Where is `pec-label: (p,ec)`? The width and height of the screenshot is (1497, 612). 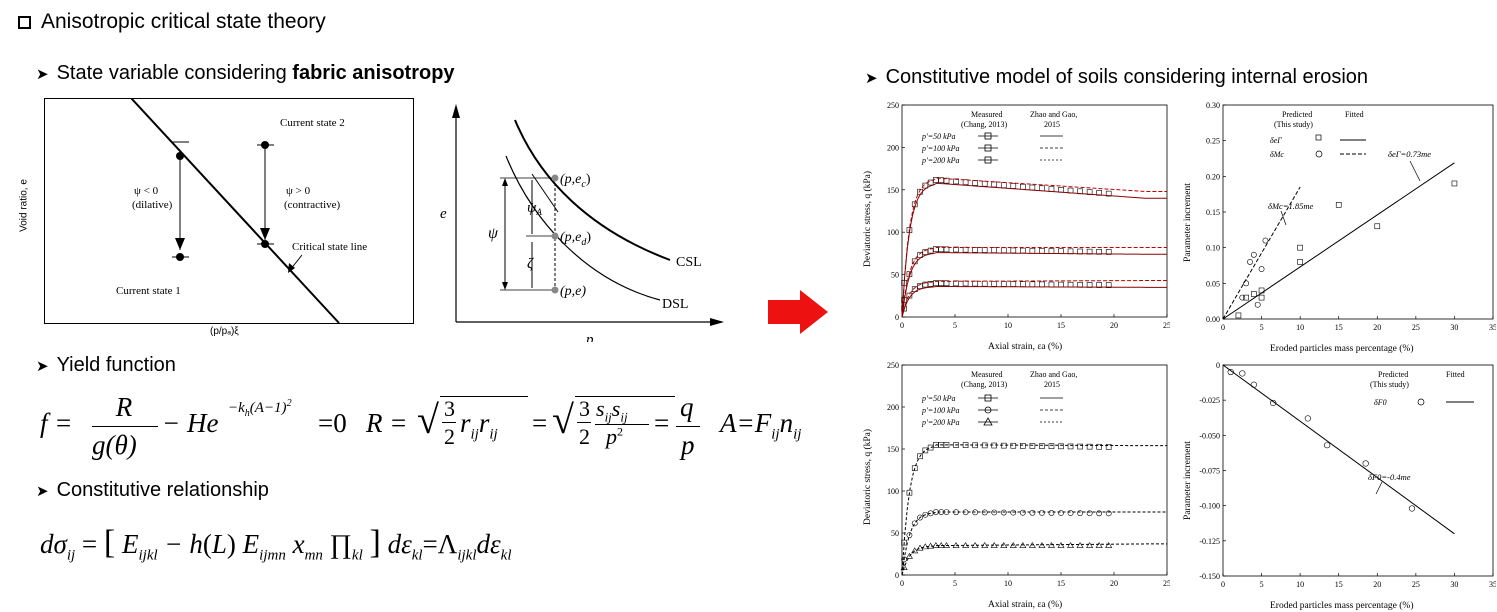 pec-label: (p,ec) is located at coordinates (575, 181).